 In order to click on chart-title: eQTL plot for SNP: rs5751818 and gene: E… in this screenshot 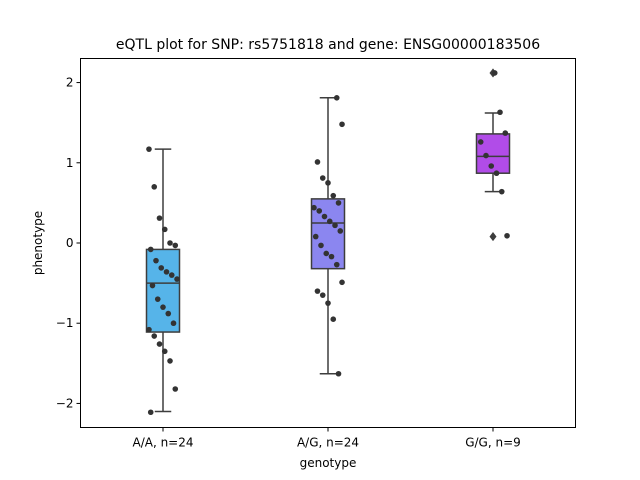, I will do `click(328, 45)`.